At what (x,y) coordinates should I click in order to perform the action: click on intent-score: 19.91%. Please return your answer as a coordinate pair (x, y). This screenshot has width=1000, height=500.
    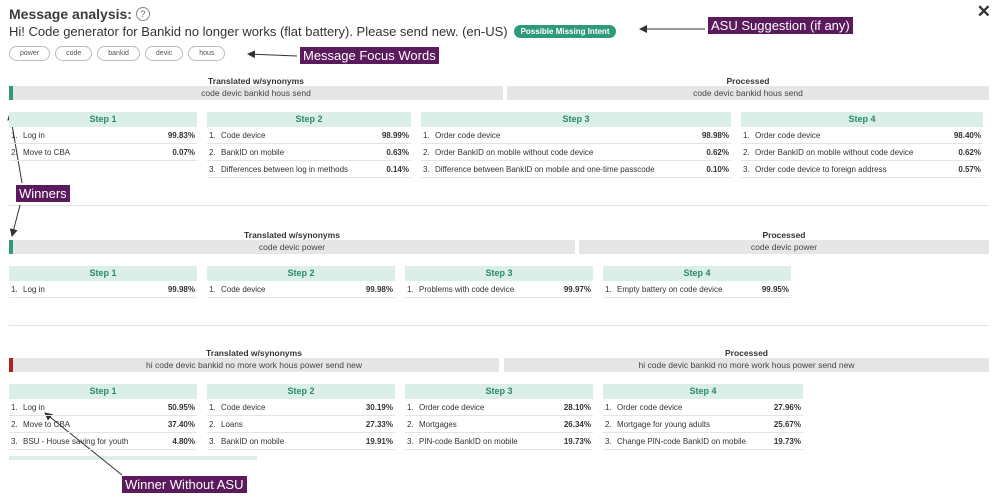
    Looking at the image, I should click on (379, 441).